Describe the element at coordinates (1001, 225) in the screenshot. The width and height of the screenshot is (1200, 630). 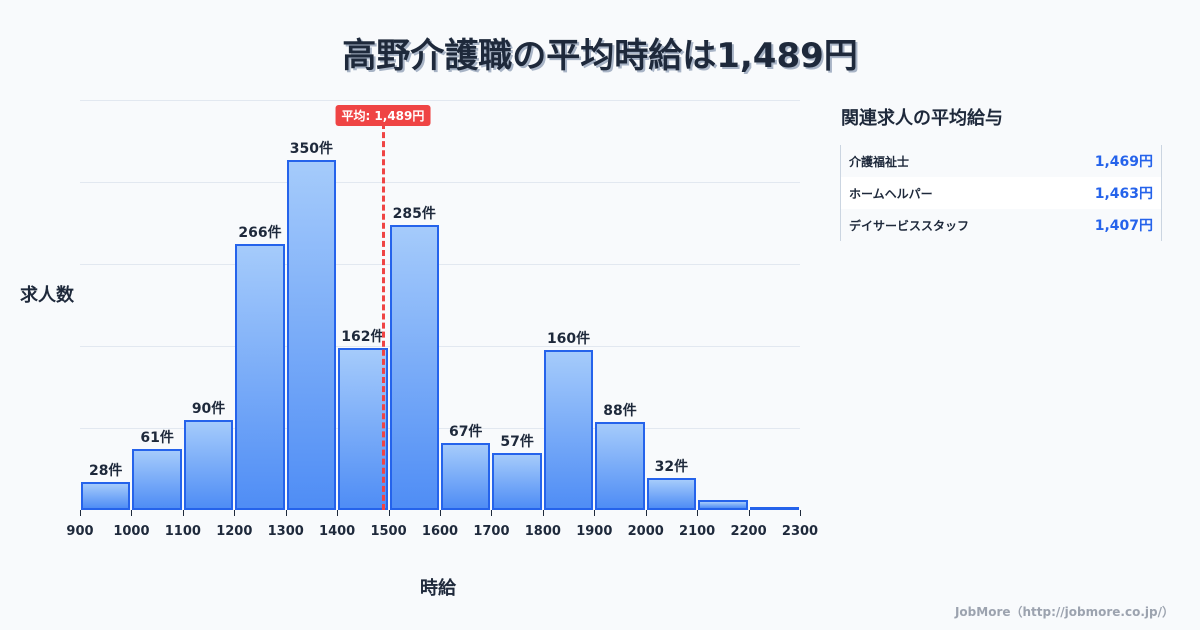
I see `related-job-row: デイサービススタッフ 1,407円` at that location.